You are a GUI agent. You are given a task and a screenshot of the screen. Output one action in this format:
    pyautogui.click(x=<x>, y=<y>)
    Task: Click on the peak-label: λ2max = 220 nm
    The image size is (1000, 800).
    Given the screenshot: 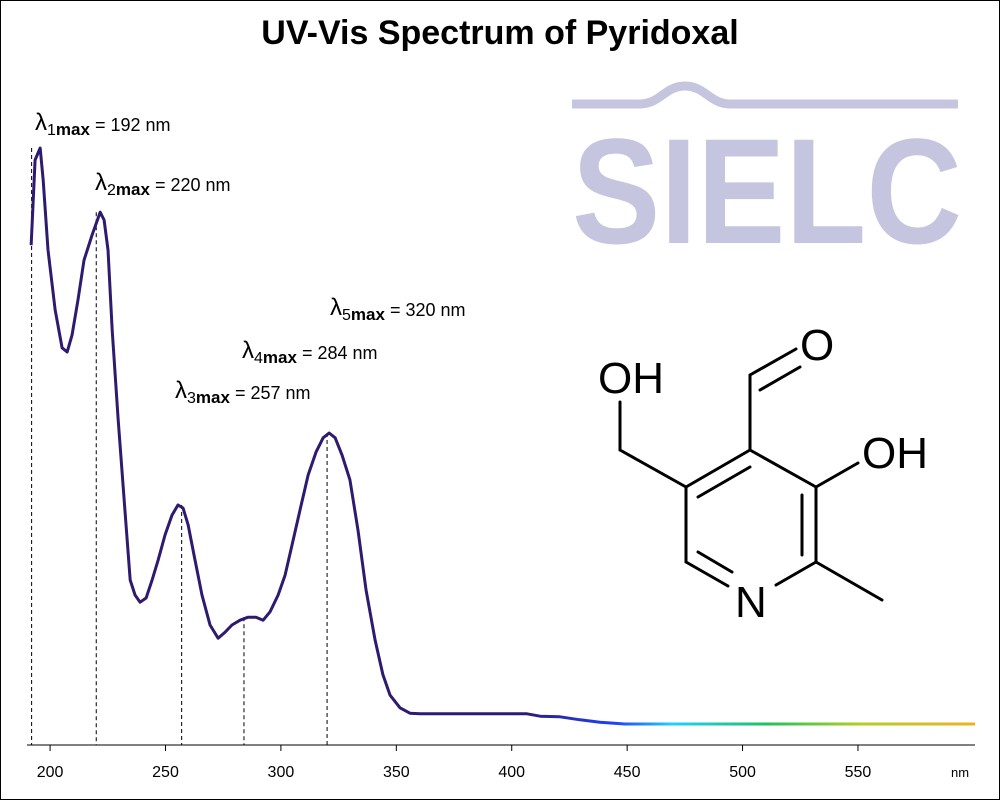 What is the action you would take?
    pyautogui.click(x=163, y=184)
    